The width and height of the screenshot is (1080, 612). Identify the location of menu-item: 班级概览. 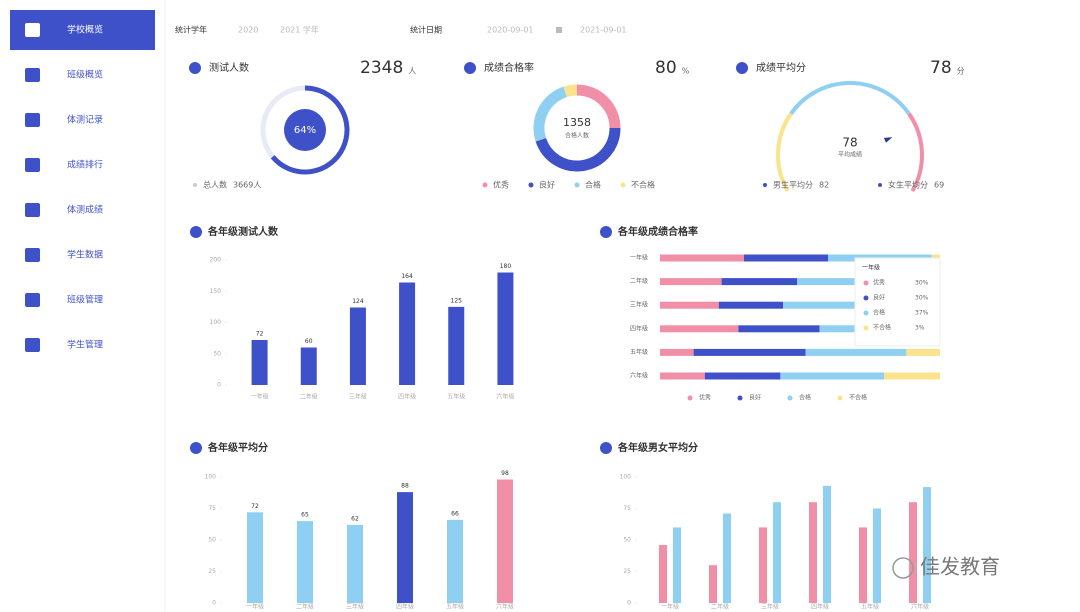
(85, 75).